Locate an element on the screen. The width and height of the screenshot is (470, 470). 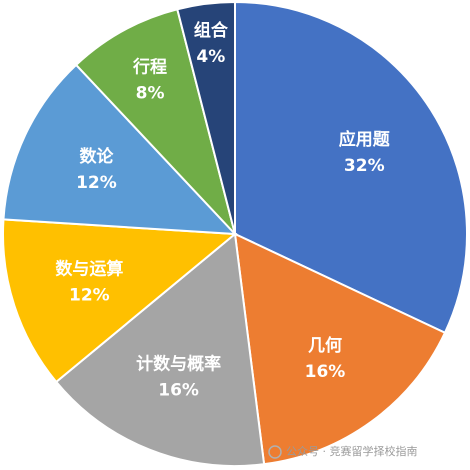
slice-label: 组合 is located at coordinates (211, 30).